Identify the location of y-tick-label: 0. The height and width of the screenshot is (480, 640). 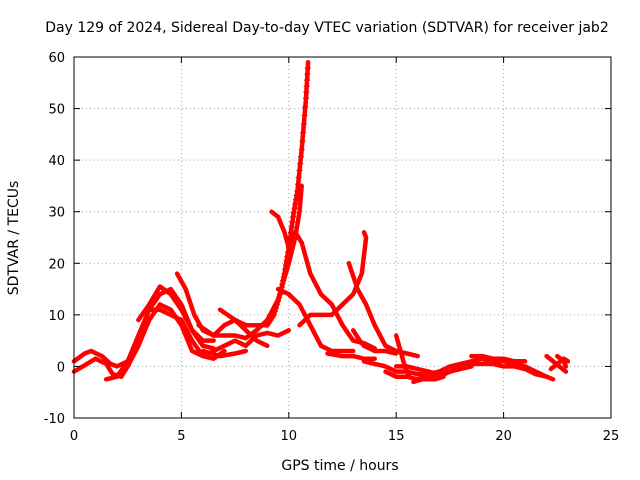
(61, 367).